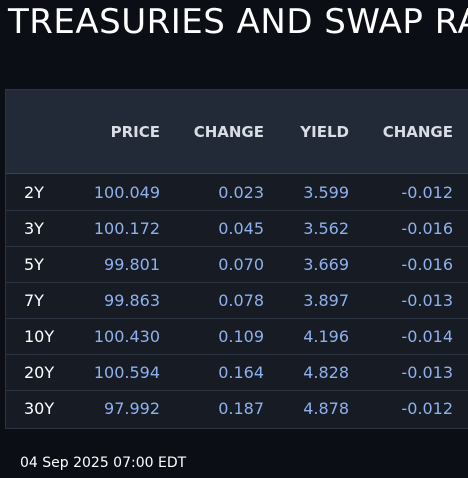 This screenshot has width=468, height=478. I want to click on column-header-yield: YIELD, so click(324, 132).